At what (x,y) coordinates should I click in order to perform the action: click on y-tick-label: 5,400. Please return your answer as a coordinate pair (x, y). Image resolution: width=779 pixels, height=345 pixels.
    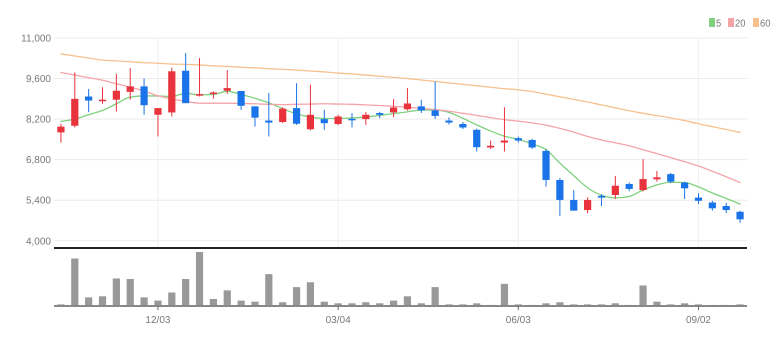
    Looking at the image, I should click on (39, 201).